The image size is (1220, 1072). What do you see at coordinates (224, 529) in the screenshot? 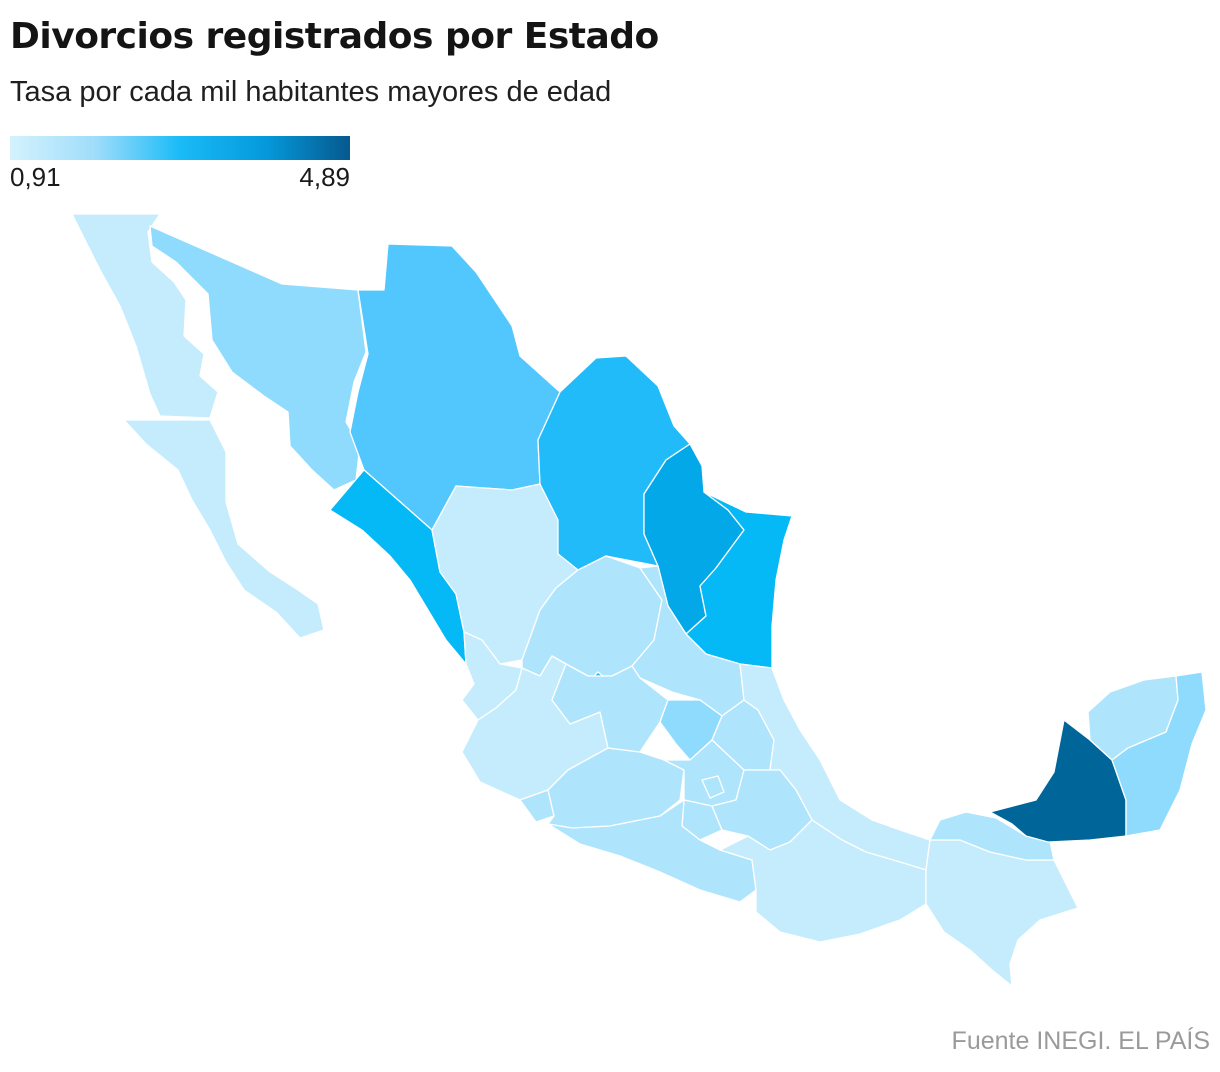
I see `state-baja-california-sur` at bounding box center [224, 529].